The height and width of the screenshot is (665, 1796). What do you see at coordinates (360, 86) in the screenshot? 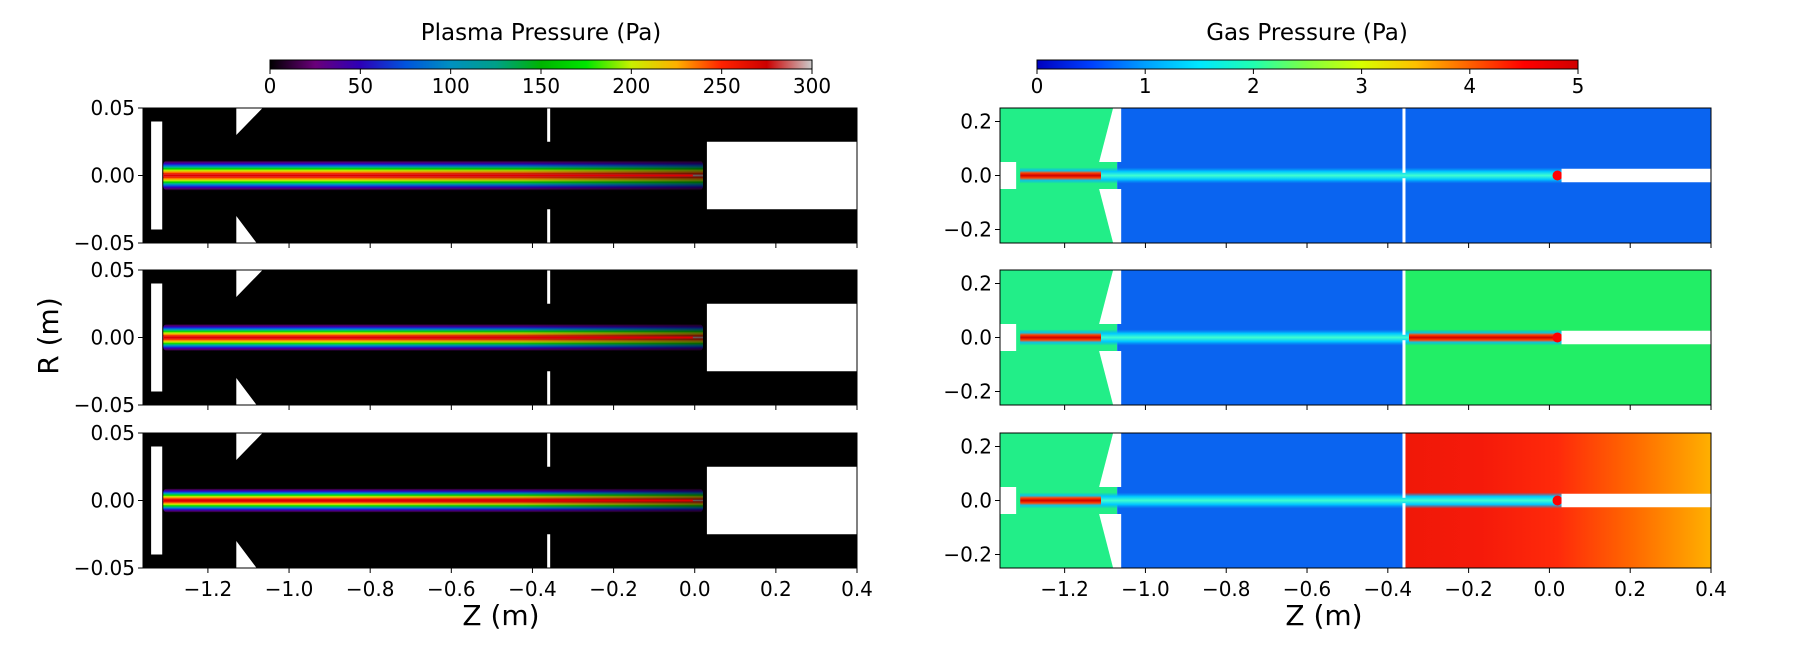
I see `plasma-colorbar-tick-label: 50` at bounding box center [360, 86].